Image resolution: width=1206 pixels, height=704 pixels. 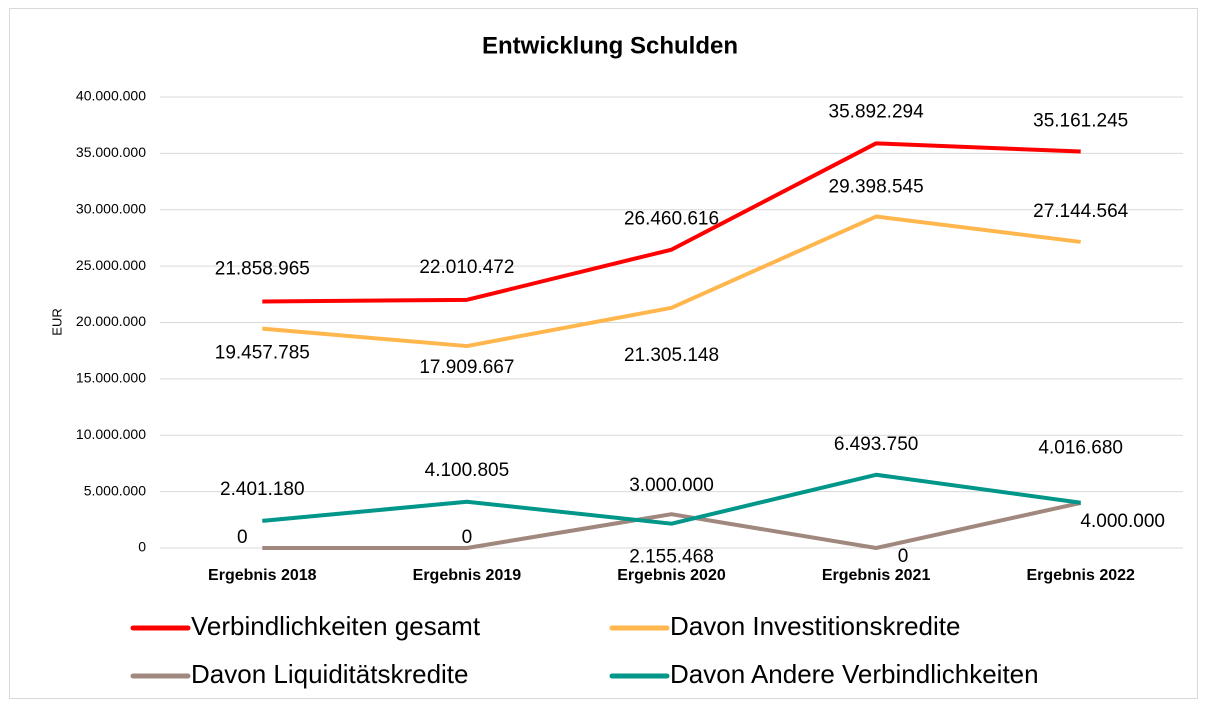 I want to click on legend-label: Davon Investitionskredite, so click(x=815, y=626).